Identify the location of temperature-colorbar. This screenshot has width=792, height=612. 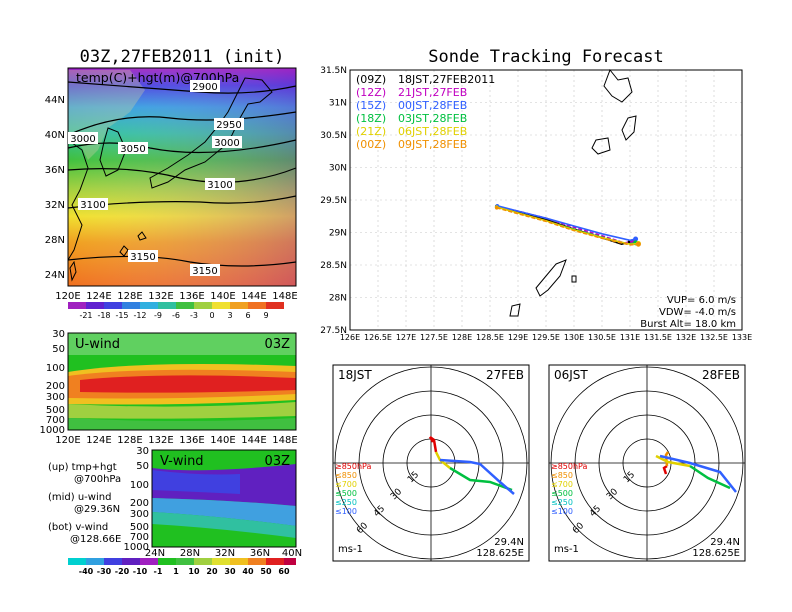
(176, 305).